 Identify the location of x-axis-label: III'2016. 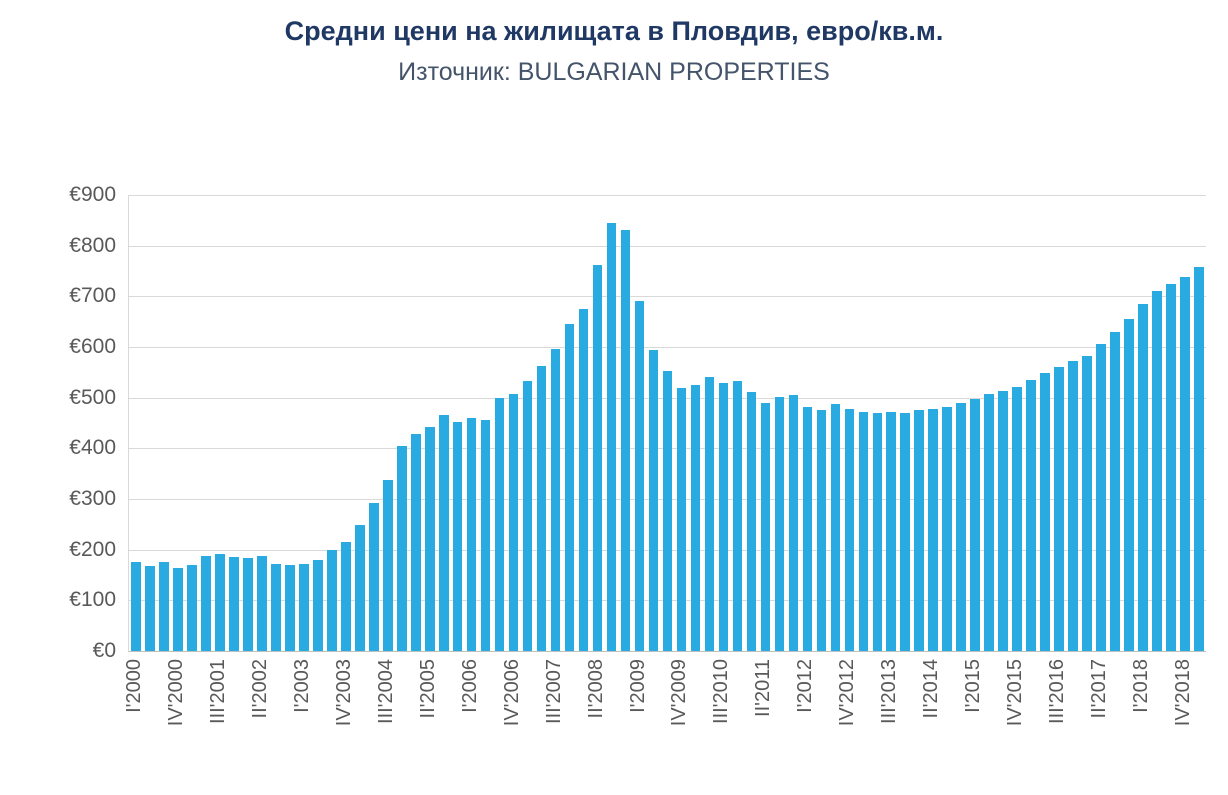
(1057, 691).